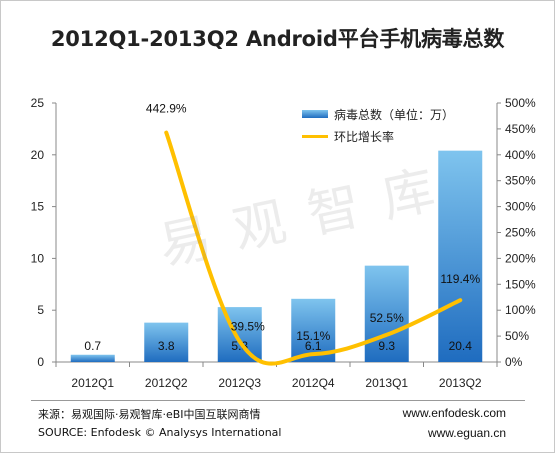  Describe the element at coordinates (520, 181) in the screenshot. I see `y-right-tick-label: 350%` at that location.